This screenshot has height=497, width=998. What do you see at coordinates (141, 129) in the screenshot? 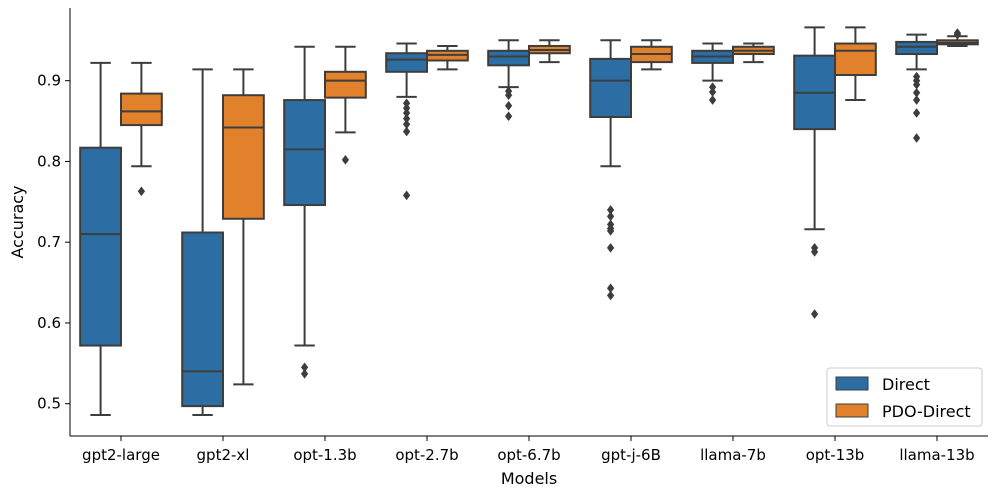
I see `box-pdo-direct-gpt2-large` at bounding box center [141, 129].